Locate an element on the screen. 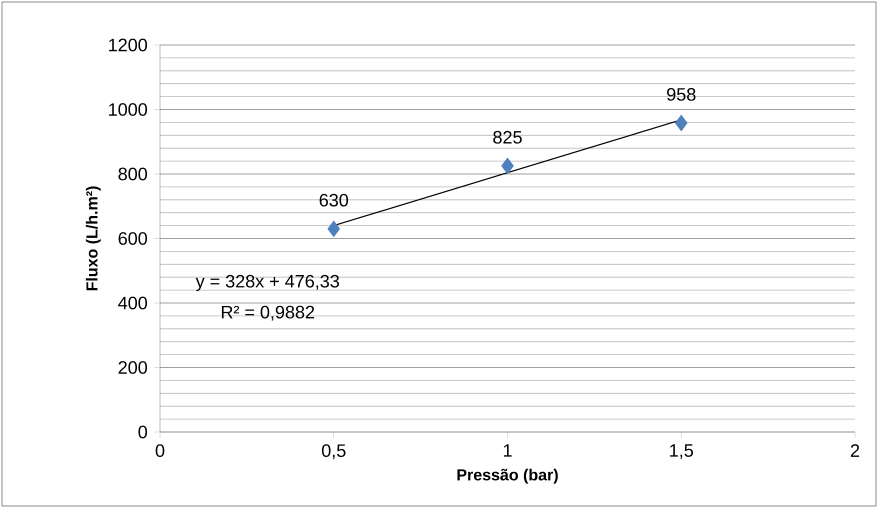 The height and width of the screenshot is (508, 878). y-tick-label: 1000 is located at coordinates (128, 109).